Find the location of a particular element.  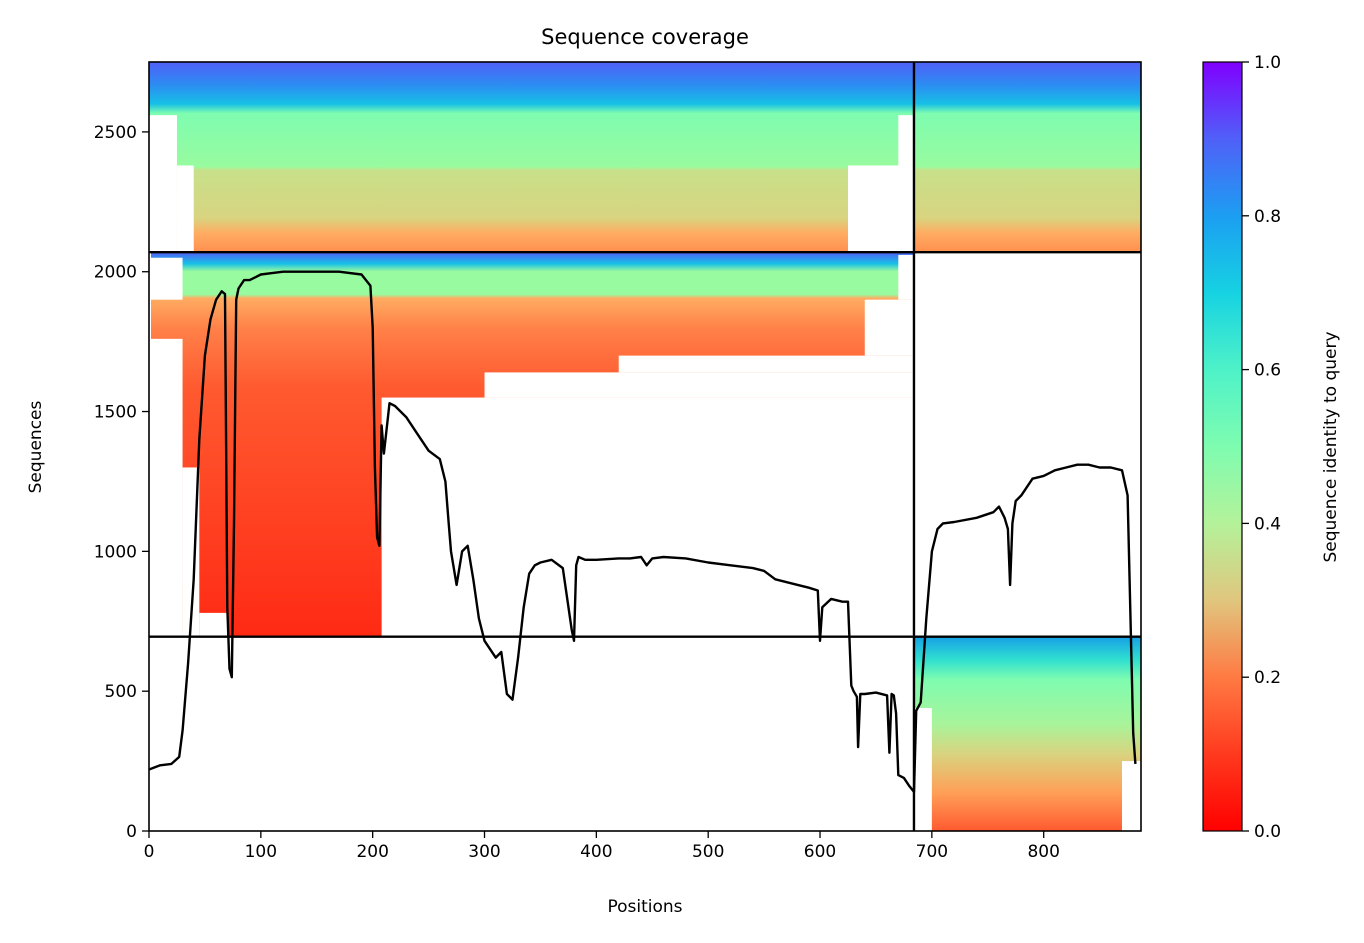

colorbar-tick-label: 1.0 is located at coordinates (1267, 63).